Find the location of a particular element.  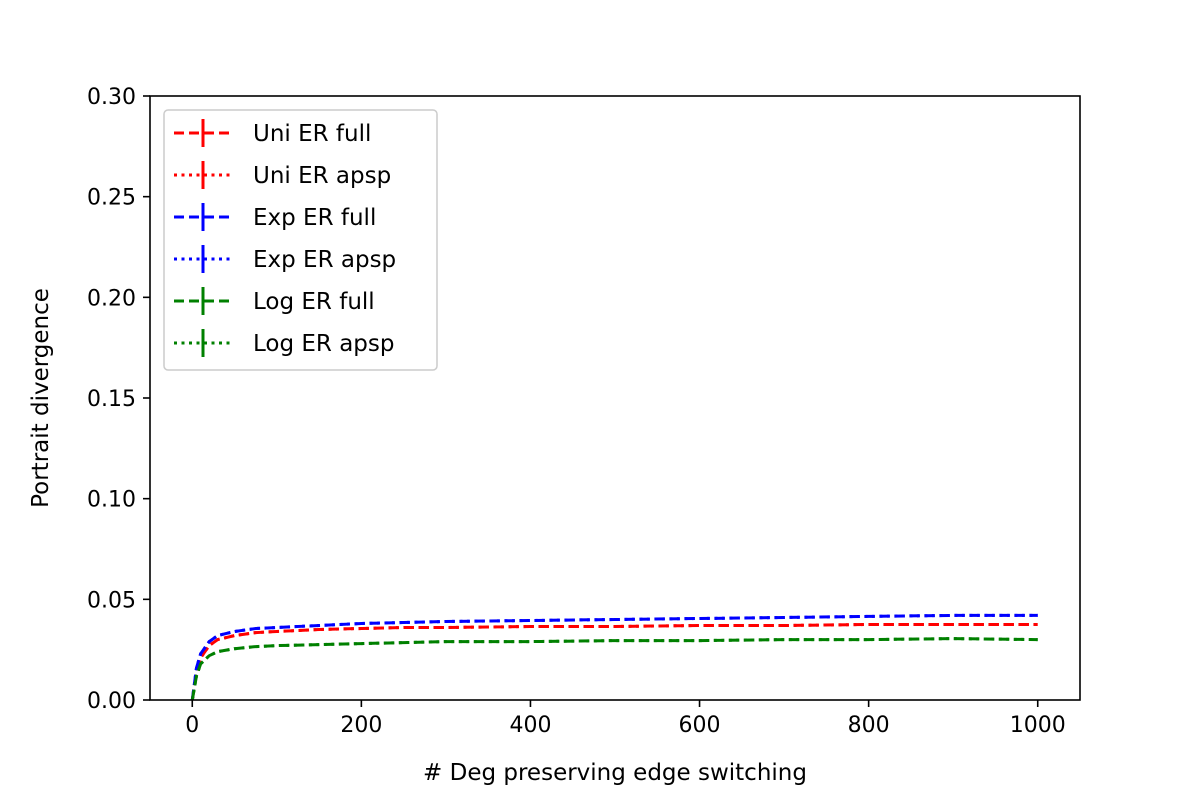

x-tick-label: 400 is located at coordinates (530, 725).